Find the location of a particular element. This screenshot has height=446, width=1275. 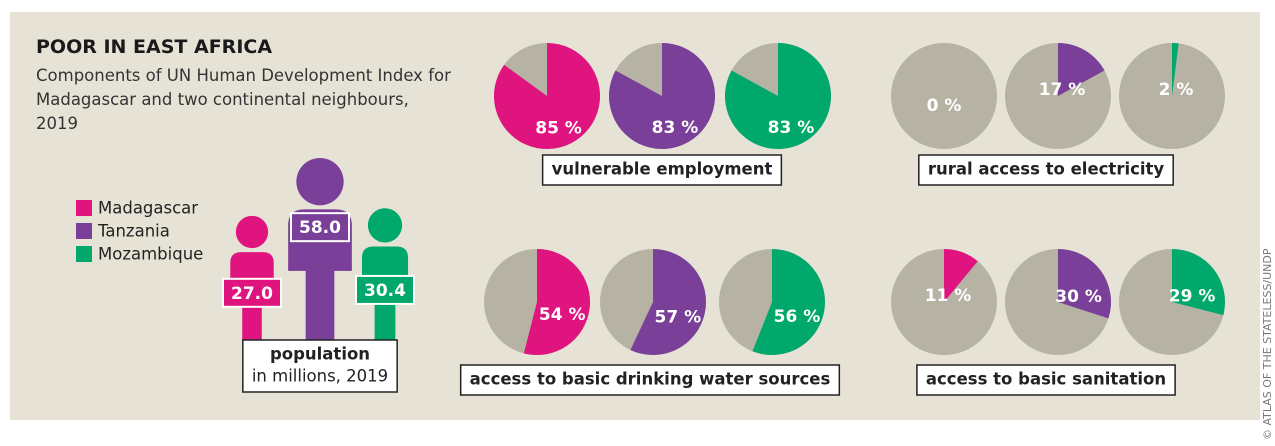

caption-title: access to basic sanitation is located at coordinates (1046, 379).